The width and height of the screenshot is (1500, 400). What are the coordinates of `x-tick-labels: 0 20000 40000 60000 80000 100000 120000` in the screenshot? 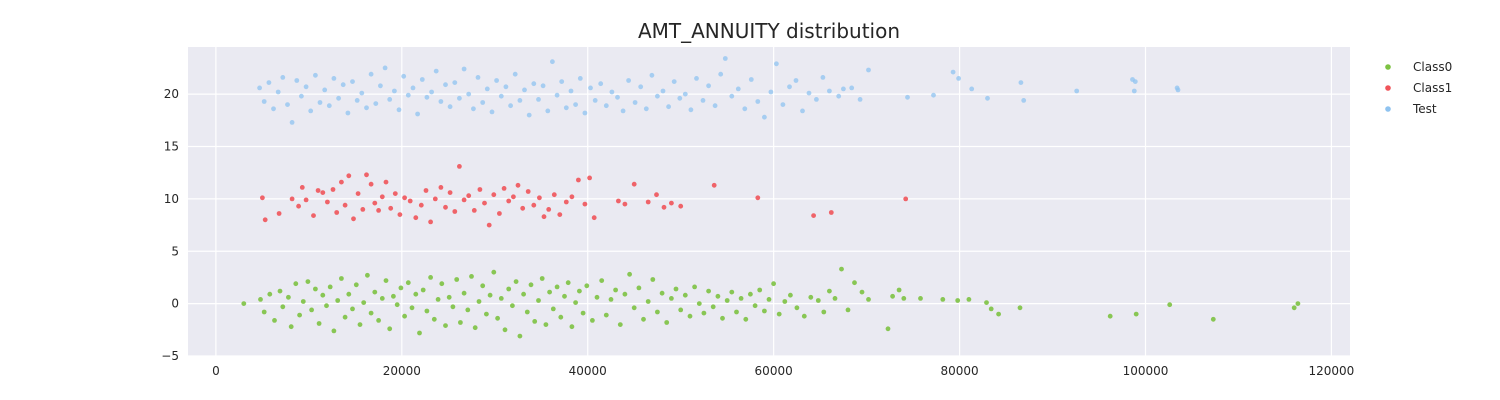 It's located at (783, 371).